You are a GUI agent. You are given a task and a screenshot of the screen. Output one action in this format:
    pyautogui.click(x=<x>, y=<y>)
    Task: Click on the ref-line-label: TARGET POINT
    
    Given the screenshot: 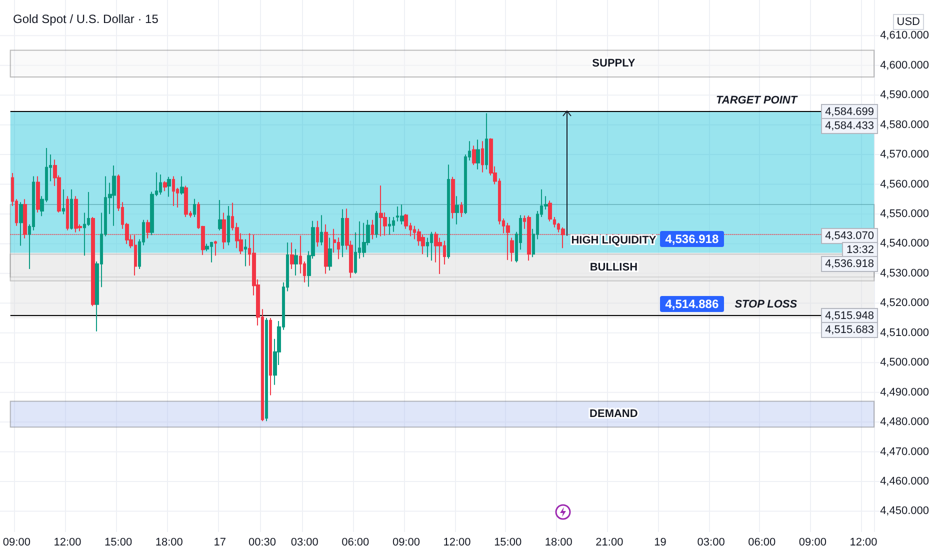 What is the action you would take?
    pyautogui.click(x=757, y=100)
    